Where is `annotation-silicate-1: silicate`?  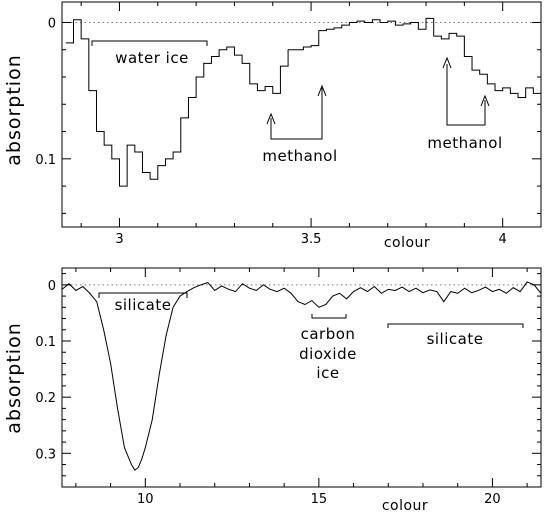 annotation-silicate-1: silicate is located at coordinates (143, 305).